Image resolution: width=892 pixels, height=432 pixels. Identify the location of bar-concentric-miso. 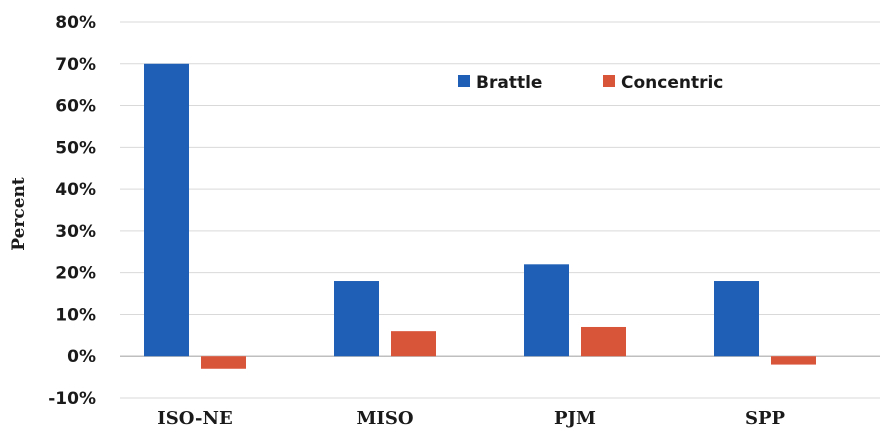
(413, 344).